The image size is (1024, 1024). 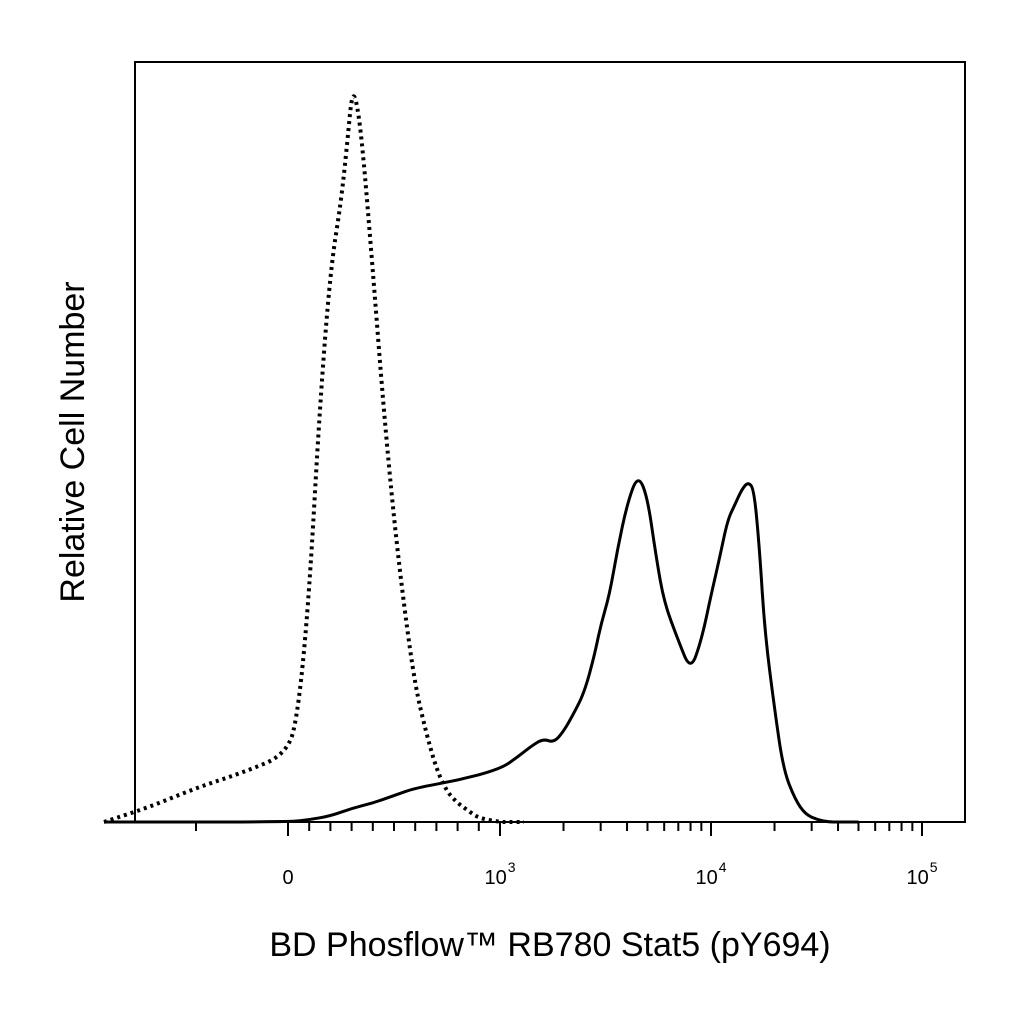 I want to click on x-tick-label: 10⁵, so click(x=921, y=874).